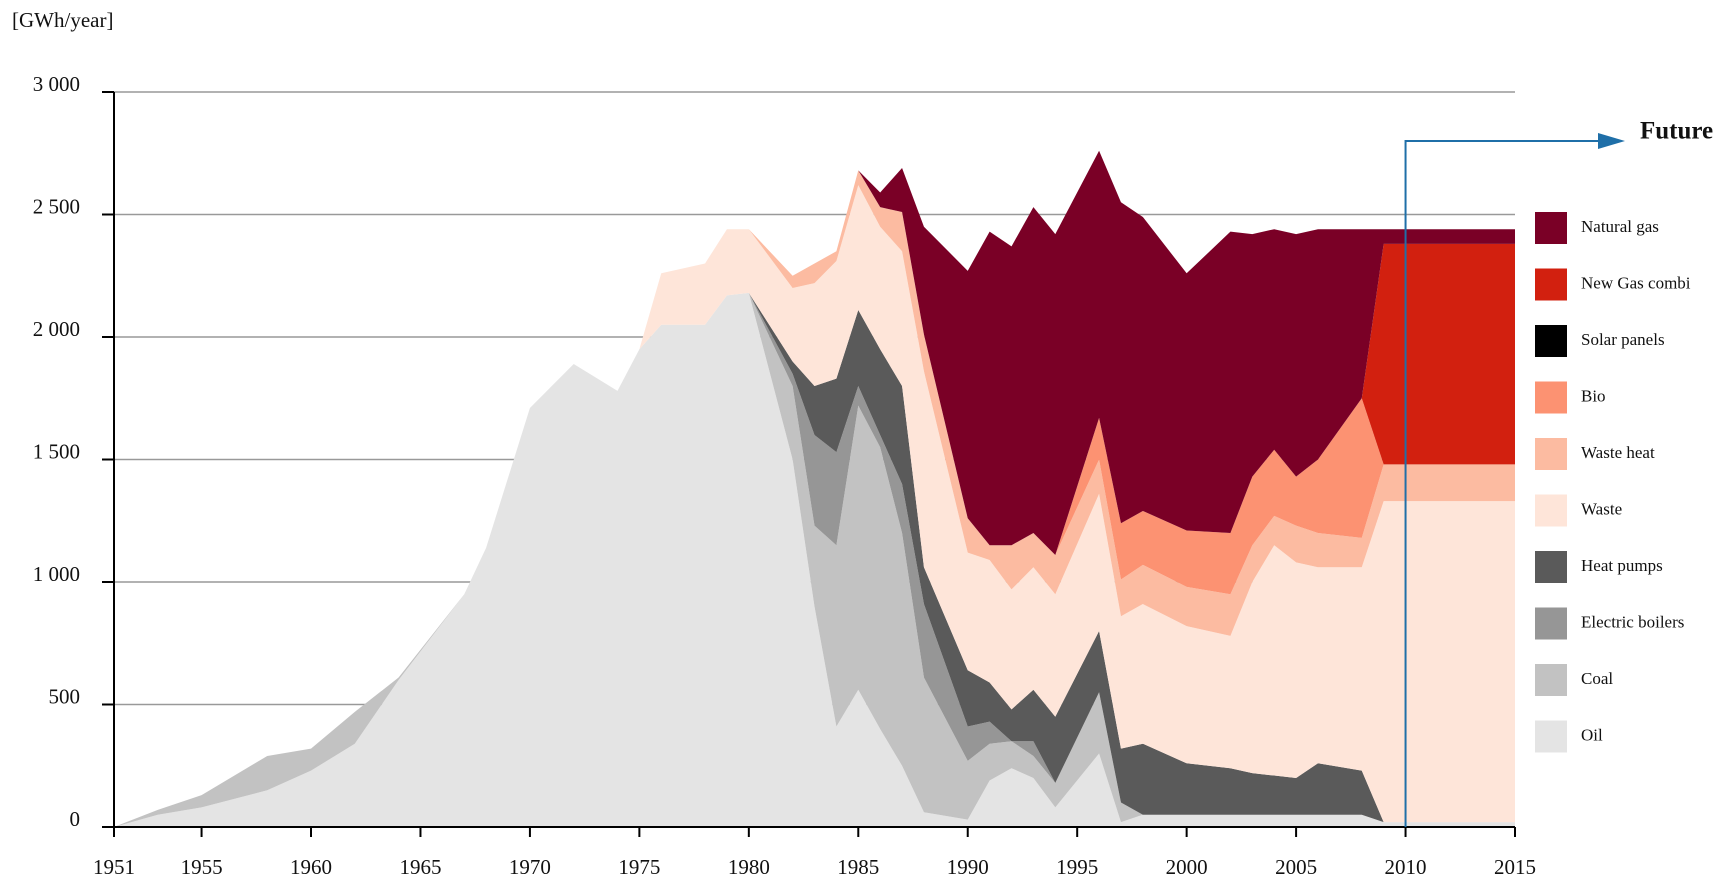 This screenshot has height=878, width=1731. What do you see at coordinates (65, 696) in the screenshot?
I see `y-tick-label: 500` at bounding box center [65, 696].